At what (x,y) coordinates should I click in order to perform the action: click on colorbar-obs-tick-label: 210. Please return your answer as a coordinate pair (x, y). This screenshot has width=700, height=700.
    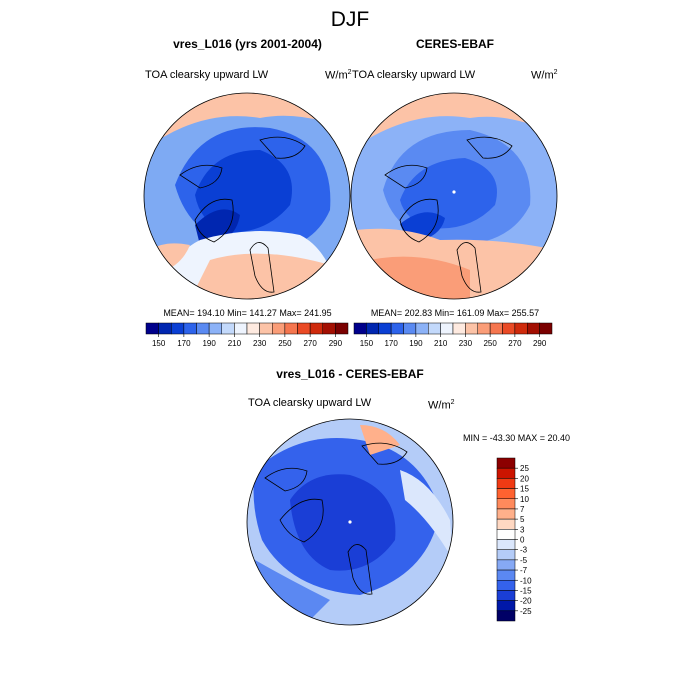
    Looking at the image, I should click on (441, 343).